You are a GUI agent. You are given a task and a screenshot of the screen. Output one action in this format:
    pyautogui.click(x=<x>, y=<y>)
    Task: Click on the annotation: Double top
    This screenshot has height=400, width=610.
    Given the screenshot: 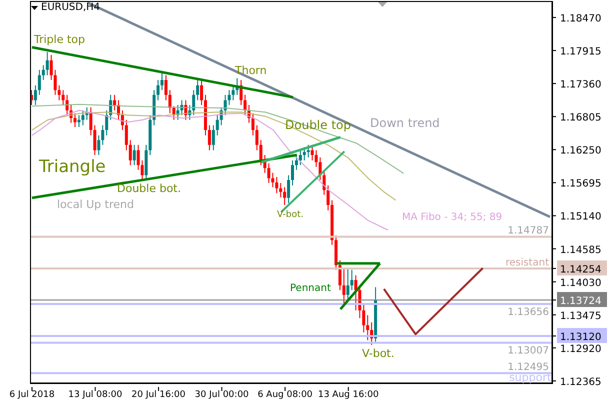 What is the action you would take?
    pyautogui.click(x=318, y=125)
    